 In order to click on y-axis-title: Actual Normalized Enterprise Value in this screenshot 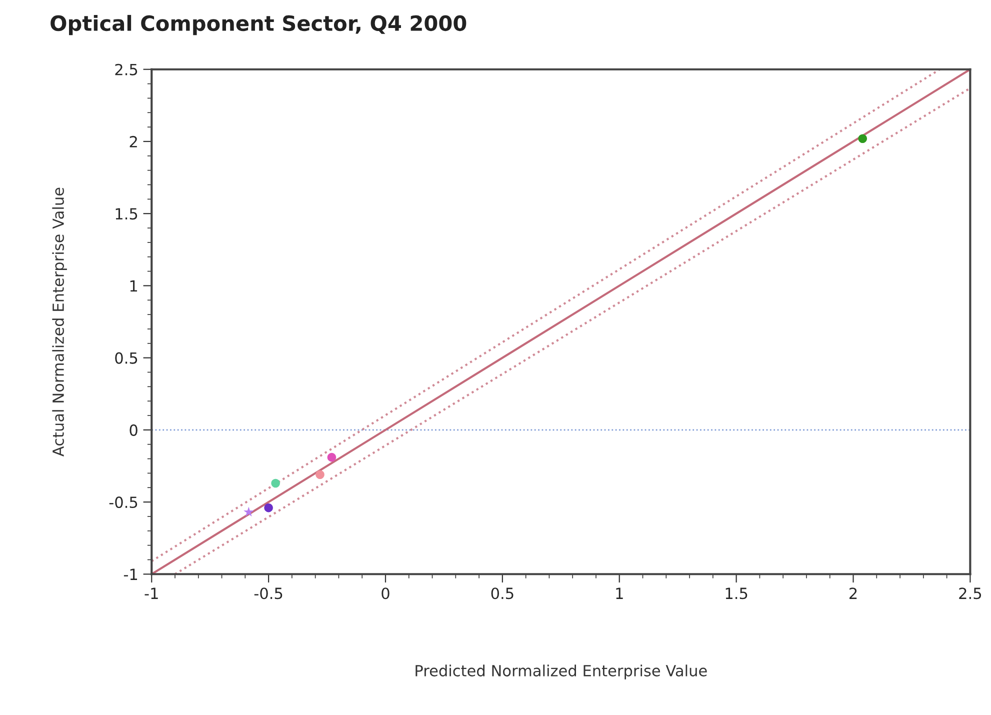, I will do `click(59, 322)`.